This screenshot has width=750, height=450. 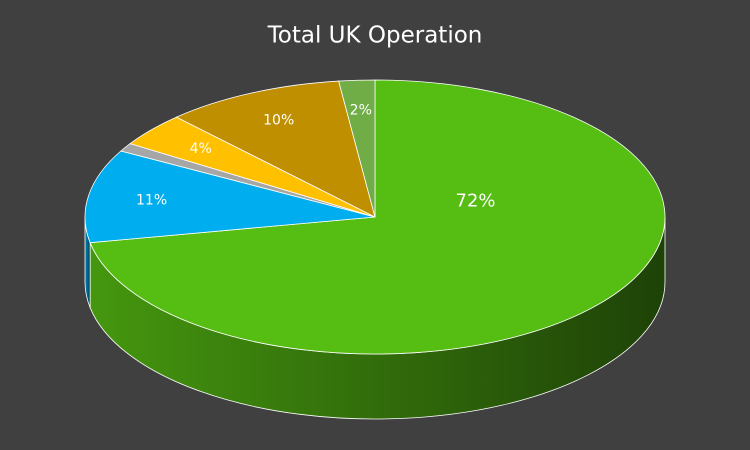 What do you see at coordinates (201, 149) in the screenshot?
I see `data-label: 4%` at bounding box center [201, 149].